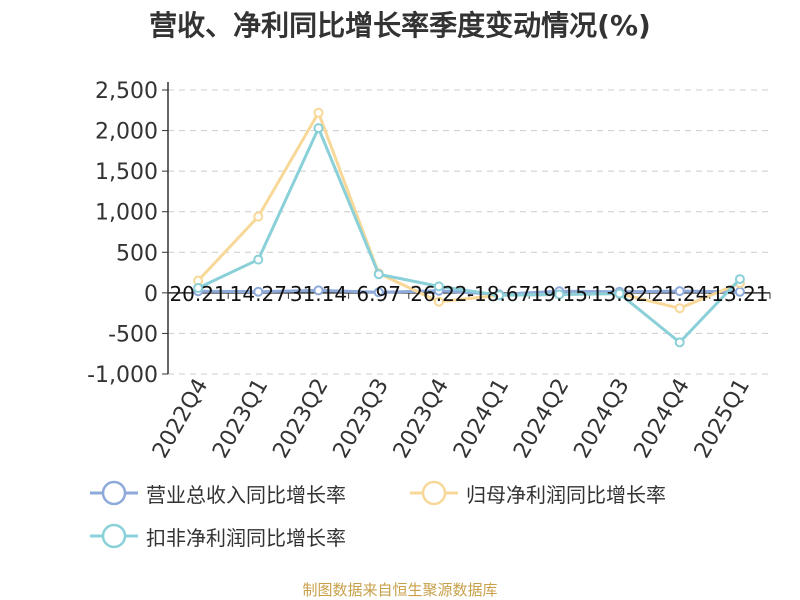 The width and height of the screenshot is (800, 600). I want to click on data-label: 21.24, so click(679, 294).